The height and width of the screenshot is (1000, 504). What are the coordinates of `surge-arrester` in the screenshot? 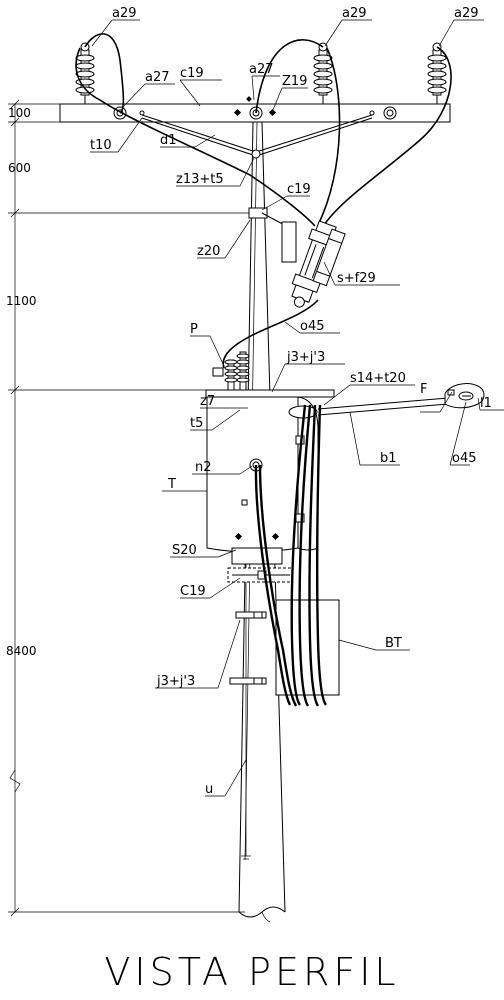 It's located at (329, 257).